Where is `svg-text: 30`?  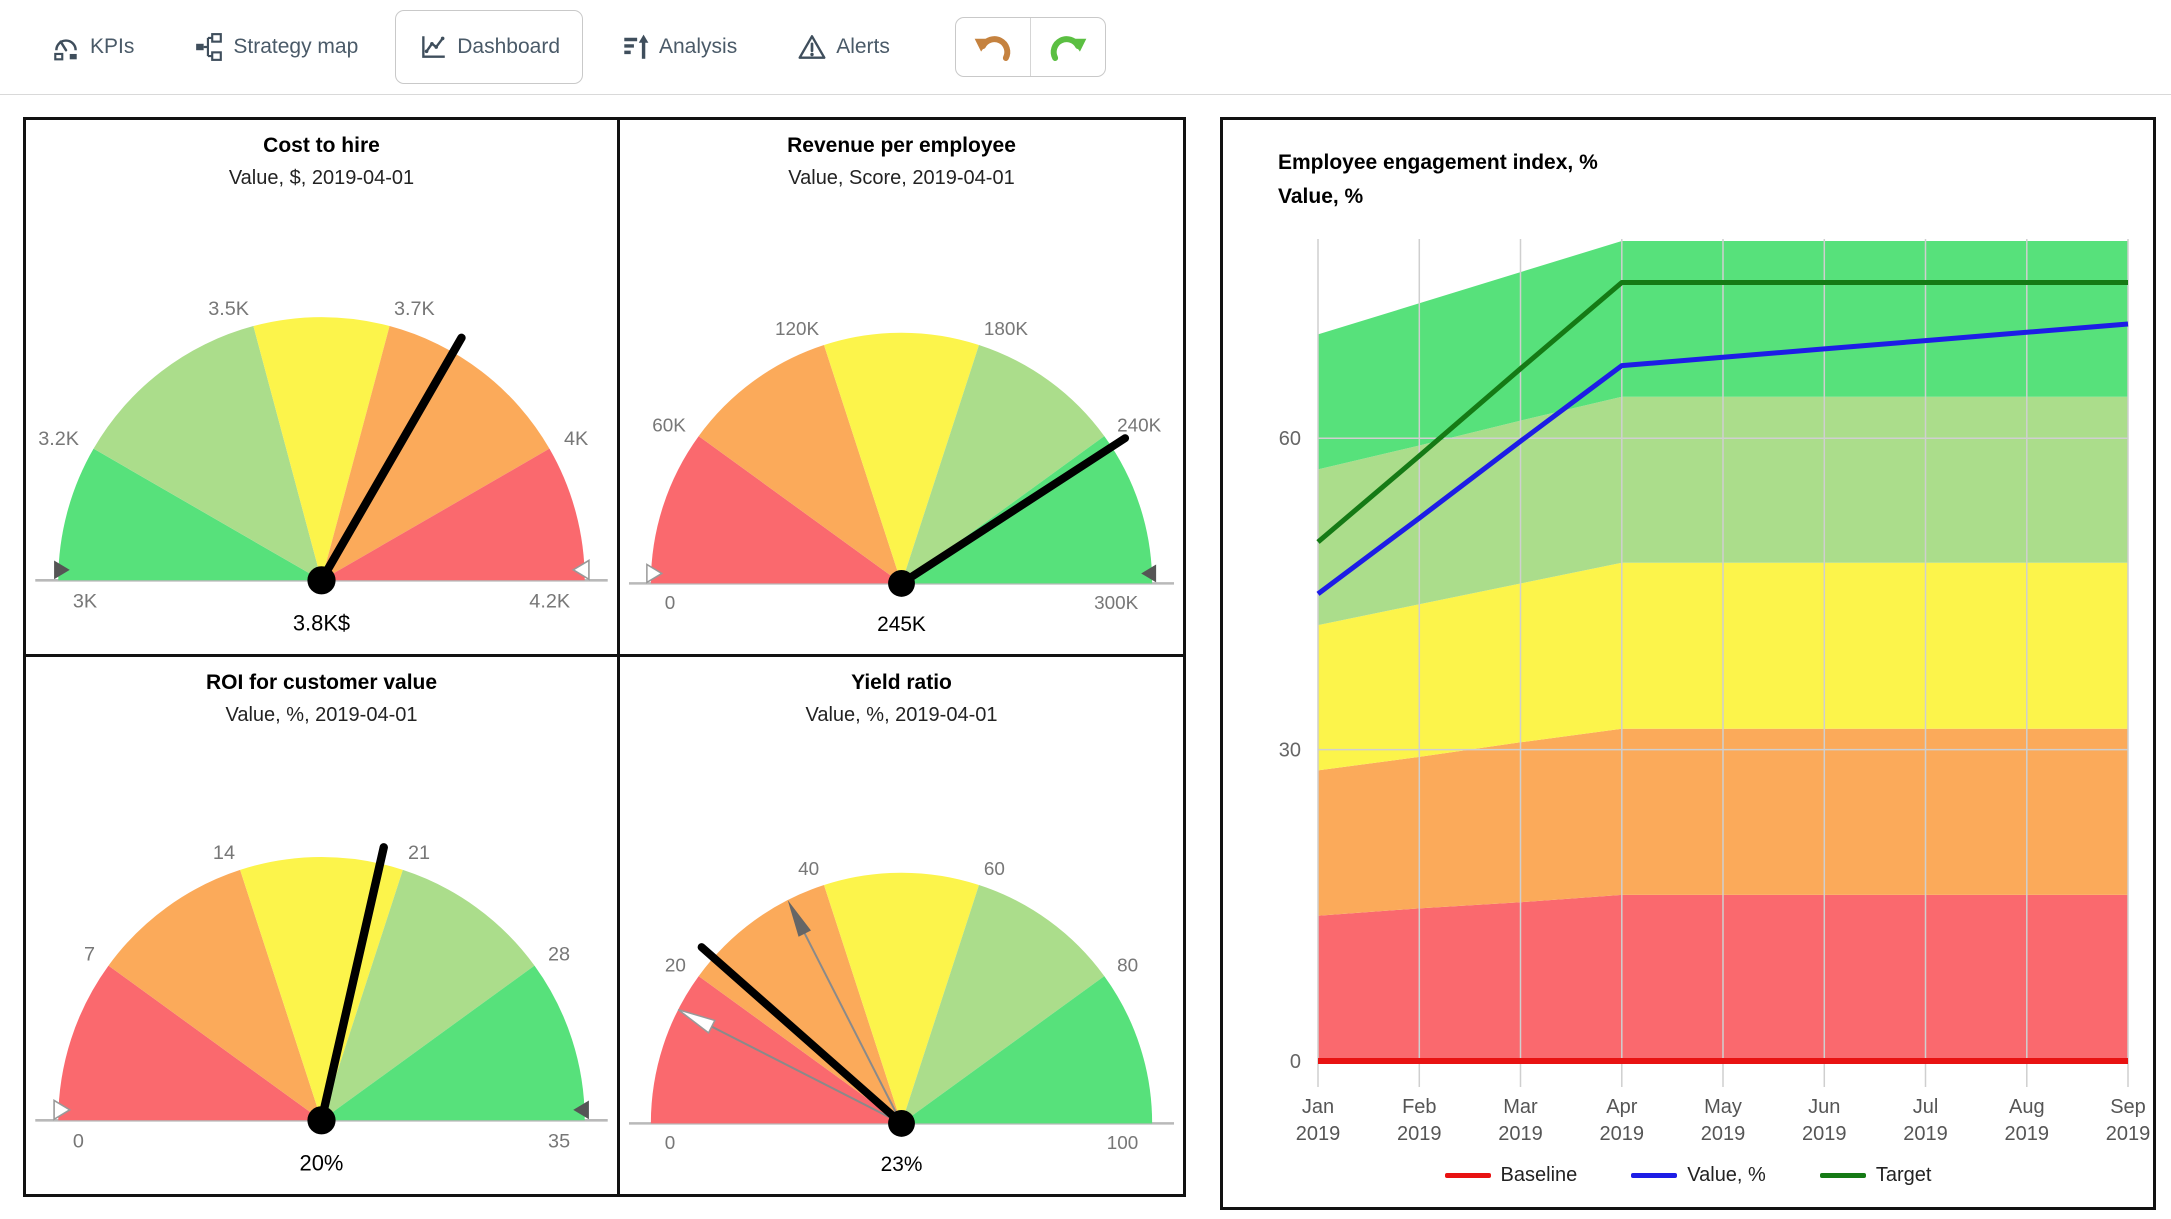
svg-text: 30 is located at coordinates (1290, 751).